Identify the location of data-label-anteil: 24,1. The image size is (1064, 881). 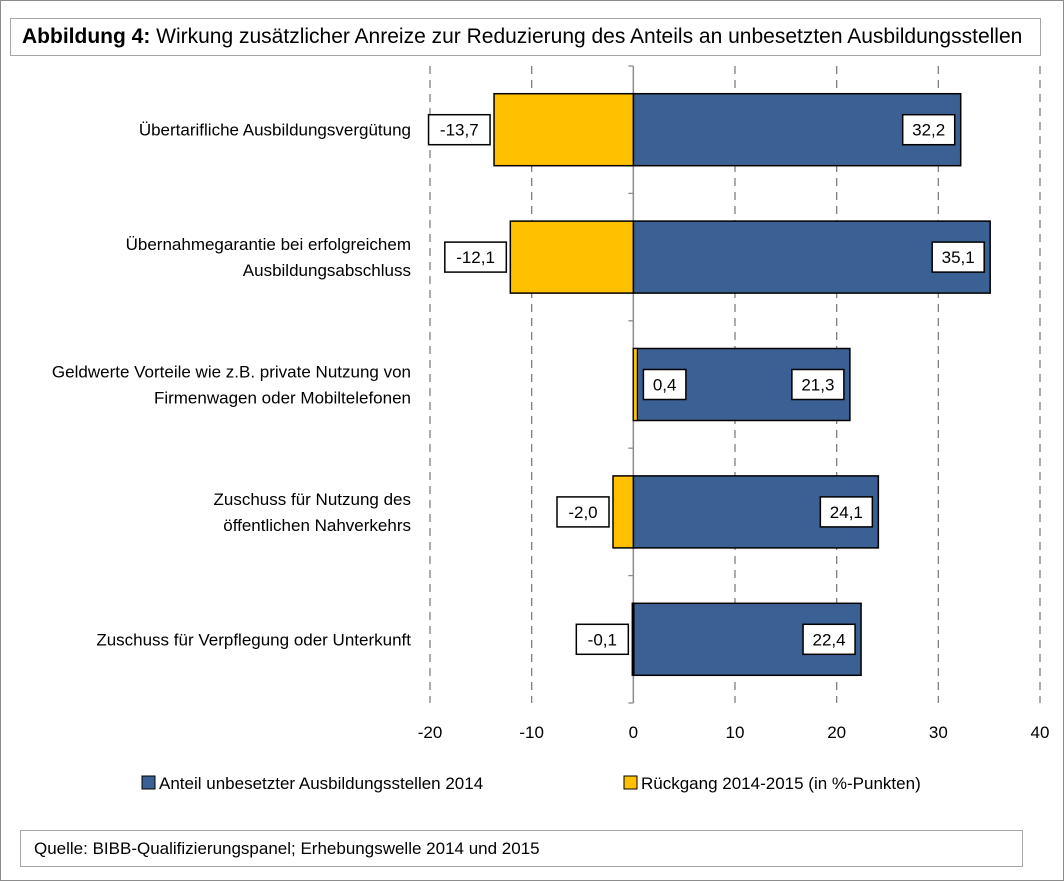
(846, 512).